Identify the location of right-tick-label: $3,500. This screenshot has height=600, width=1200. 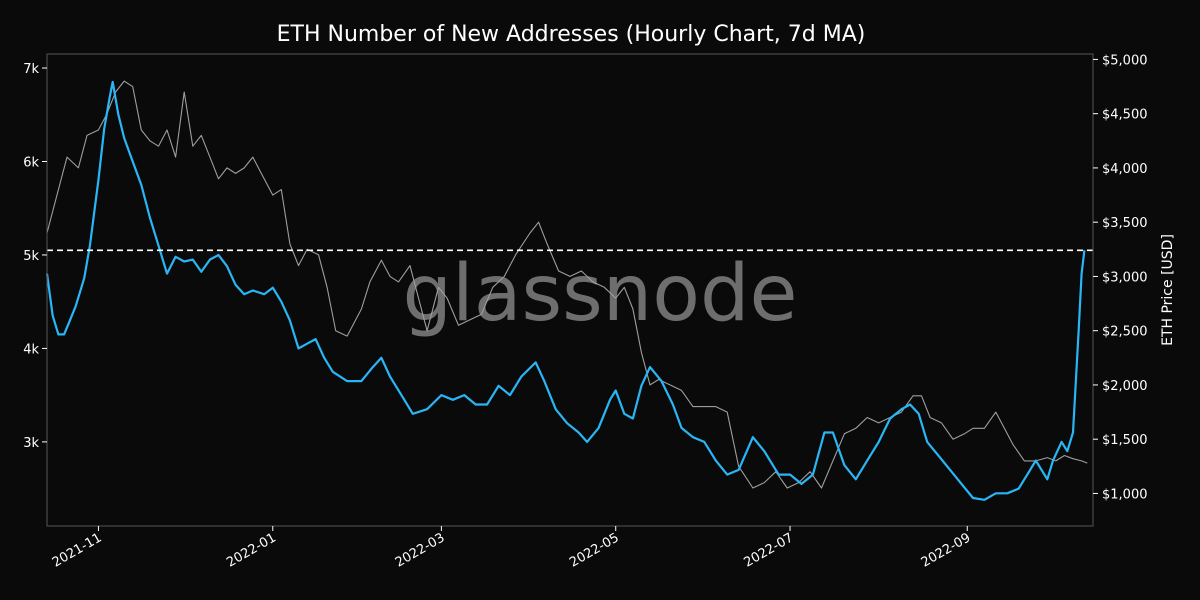
(1125, 223).